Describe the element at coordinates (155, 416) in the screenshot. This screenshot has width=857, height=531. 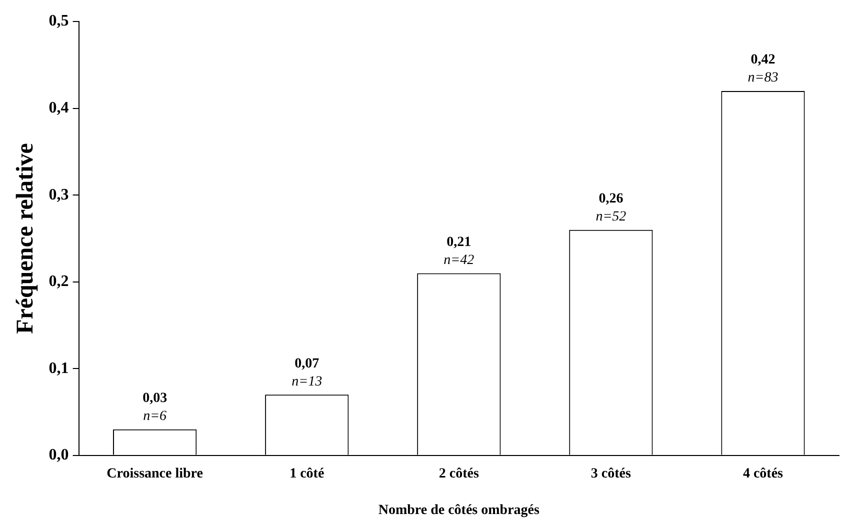
I see `annotation: n=6` at that location.